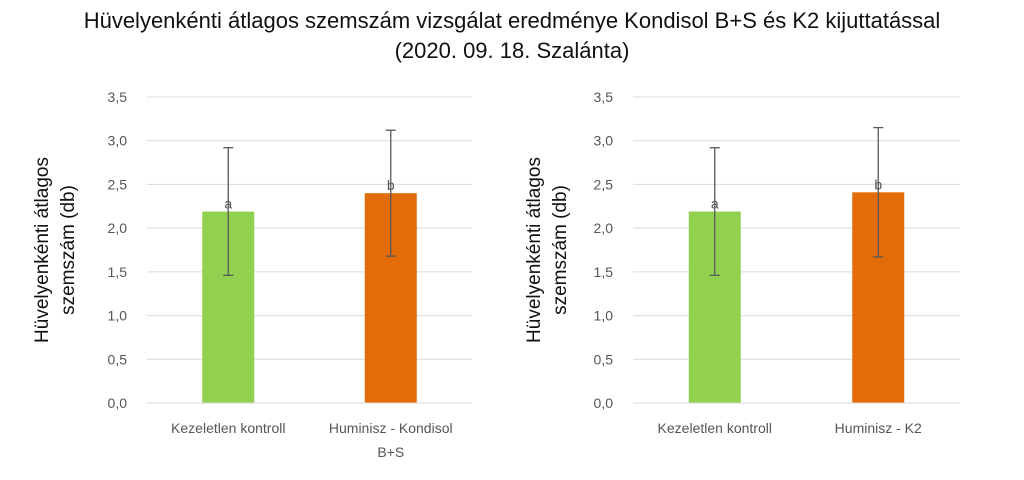  I want to click on chart-subtitle: (2020. 09. 18. Szalánta), so click(512, 50).